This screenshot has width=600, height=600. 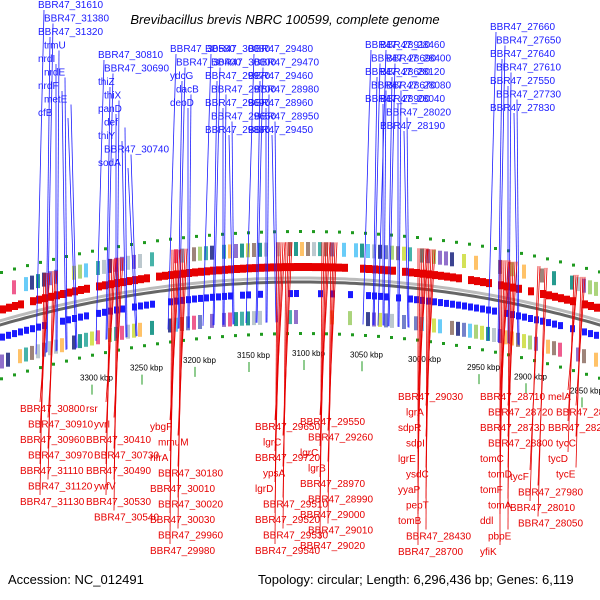 I want to click on reverse-gene-label: BBR47_29720, so click(x=287, y=458).